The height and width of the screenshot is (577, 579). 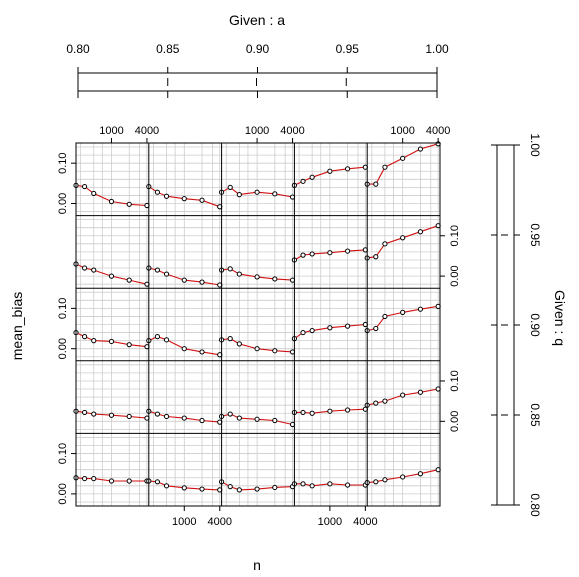 What do you see at coordinates (535, 505) in the screenshot?
I see `given-q-tick-label: 0.80` at bounding box center [535, 505].